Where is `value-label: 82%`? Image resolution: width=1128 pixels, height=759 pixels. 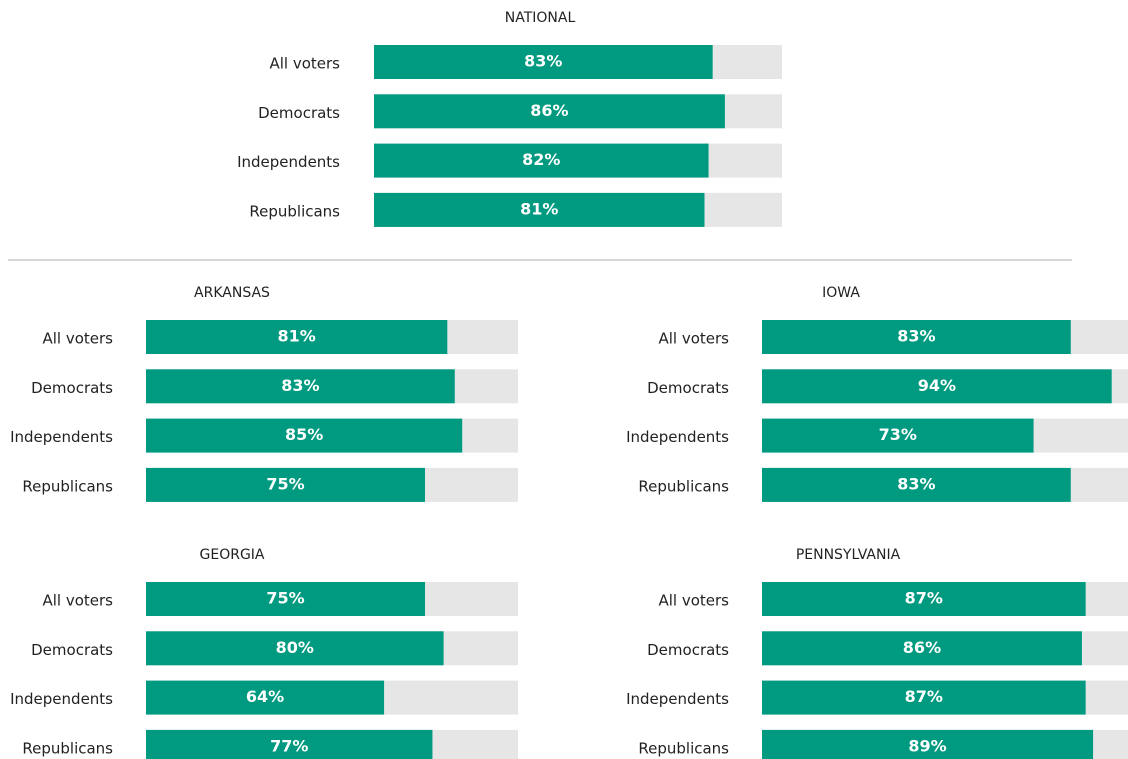 value-label: 82% is located at coordinates (541, 159).